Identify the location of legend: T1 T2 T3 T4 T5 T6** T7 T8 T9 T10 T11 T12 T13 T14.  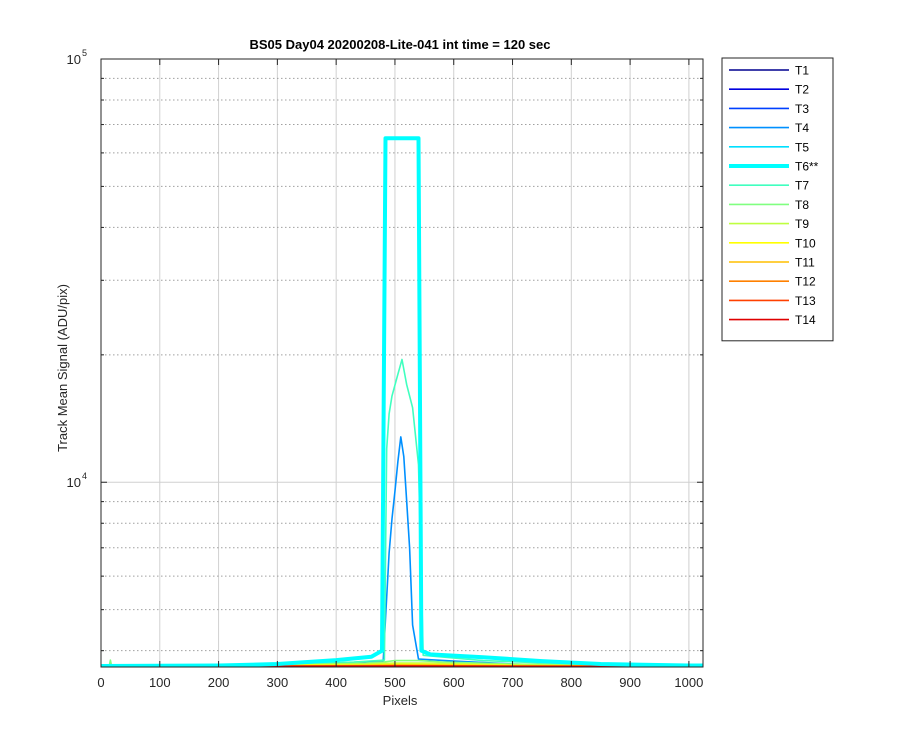
(777, 199).